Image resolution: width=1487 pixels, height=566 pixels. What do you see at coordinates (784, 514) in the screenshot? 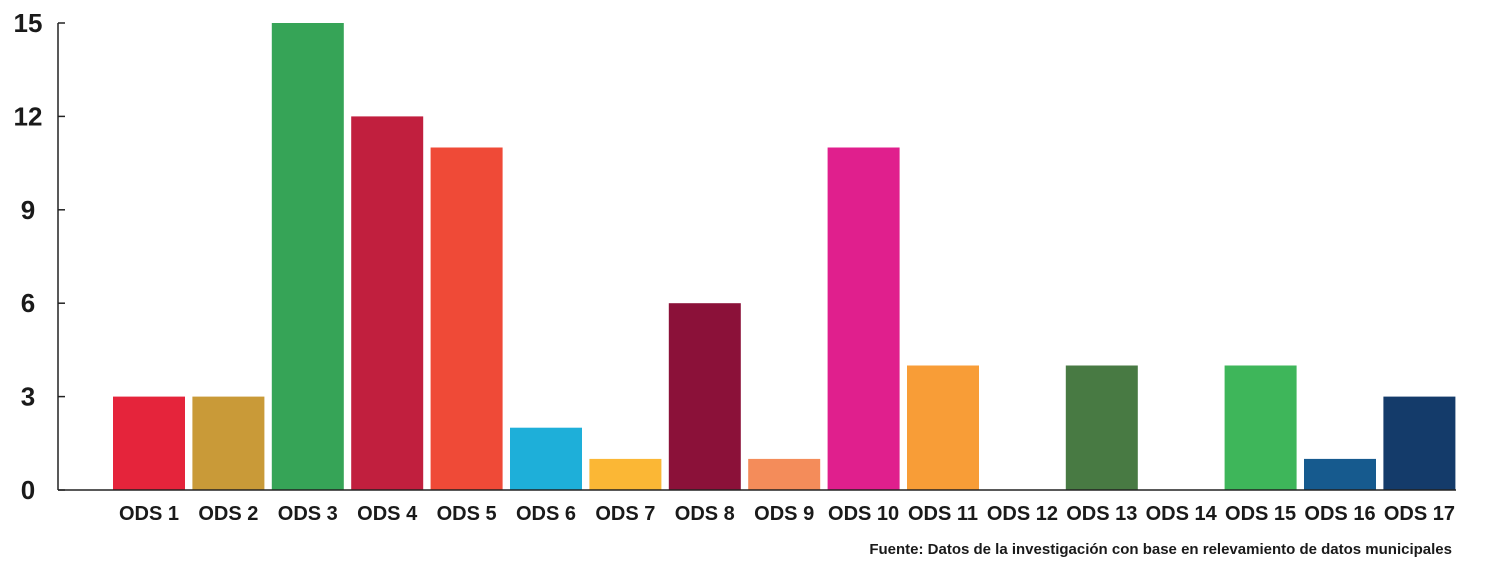
I see `x-tick-label: ODS 9` at bounding box center [784, 514].